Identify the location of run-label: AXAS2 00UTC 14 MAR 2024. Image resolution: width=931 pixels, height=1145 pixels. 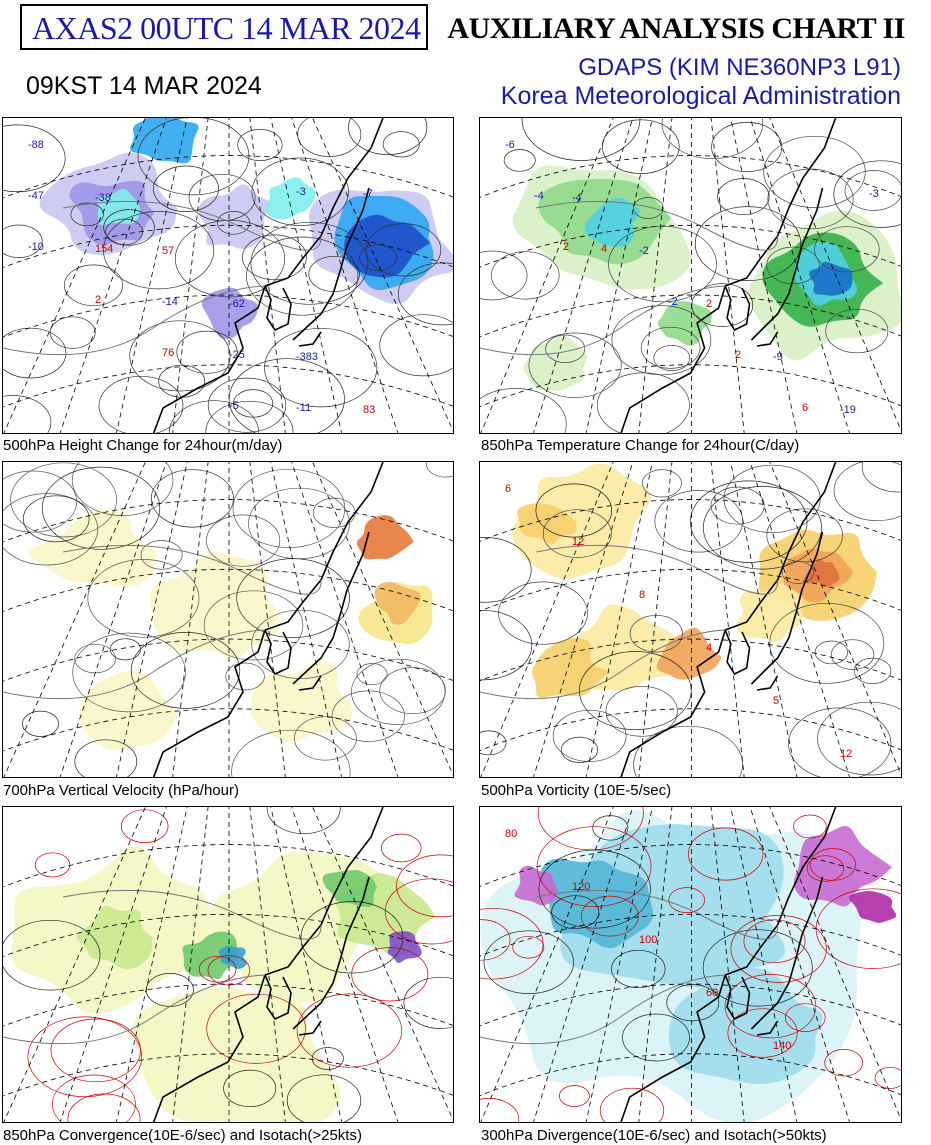
(226, 28).